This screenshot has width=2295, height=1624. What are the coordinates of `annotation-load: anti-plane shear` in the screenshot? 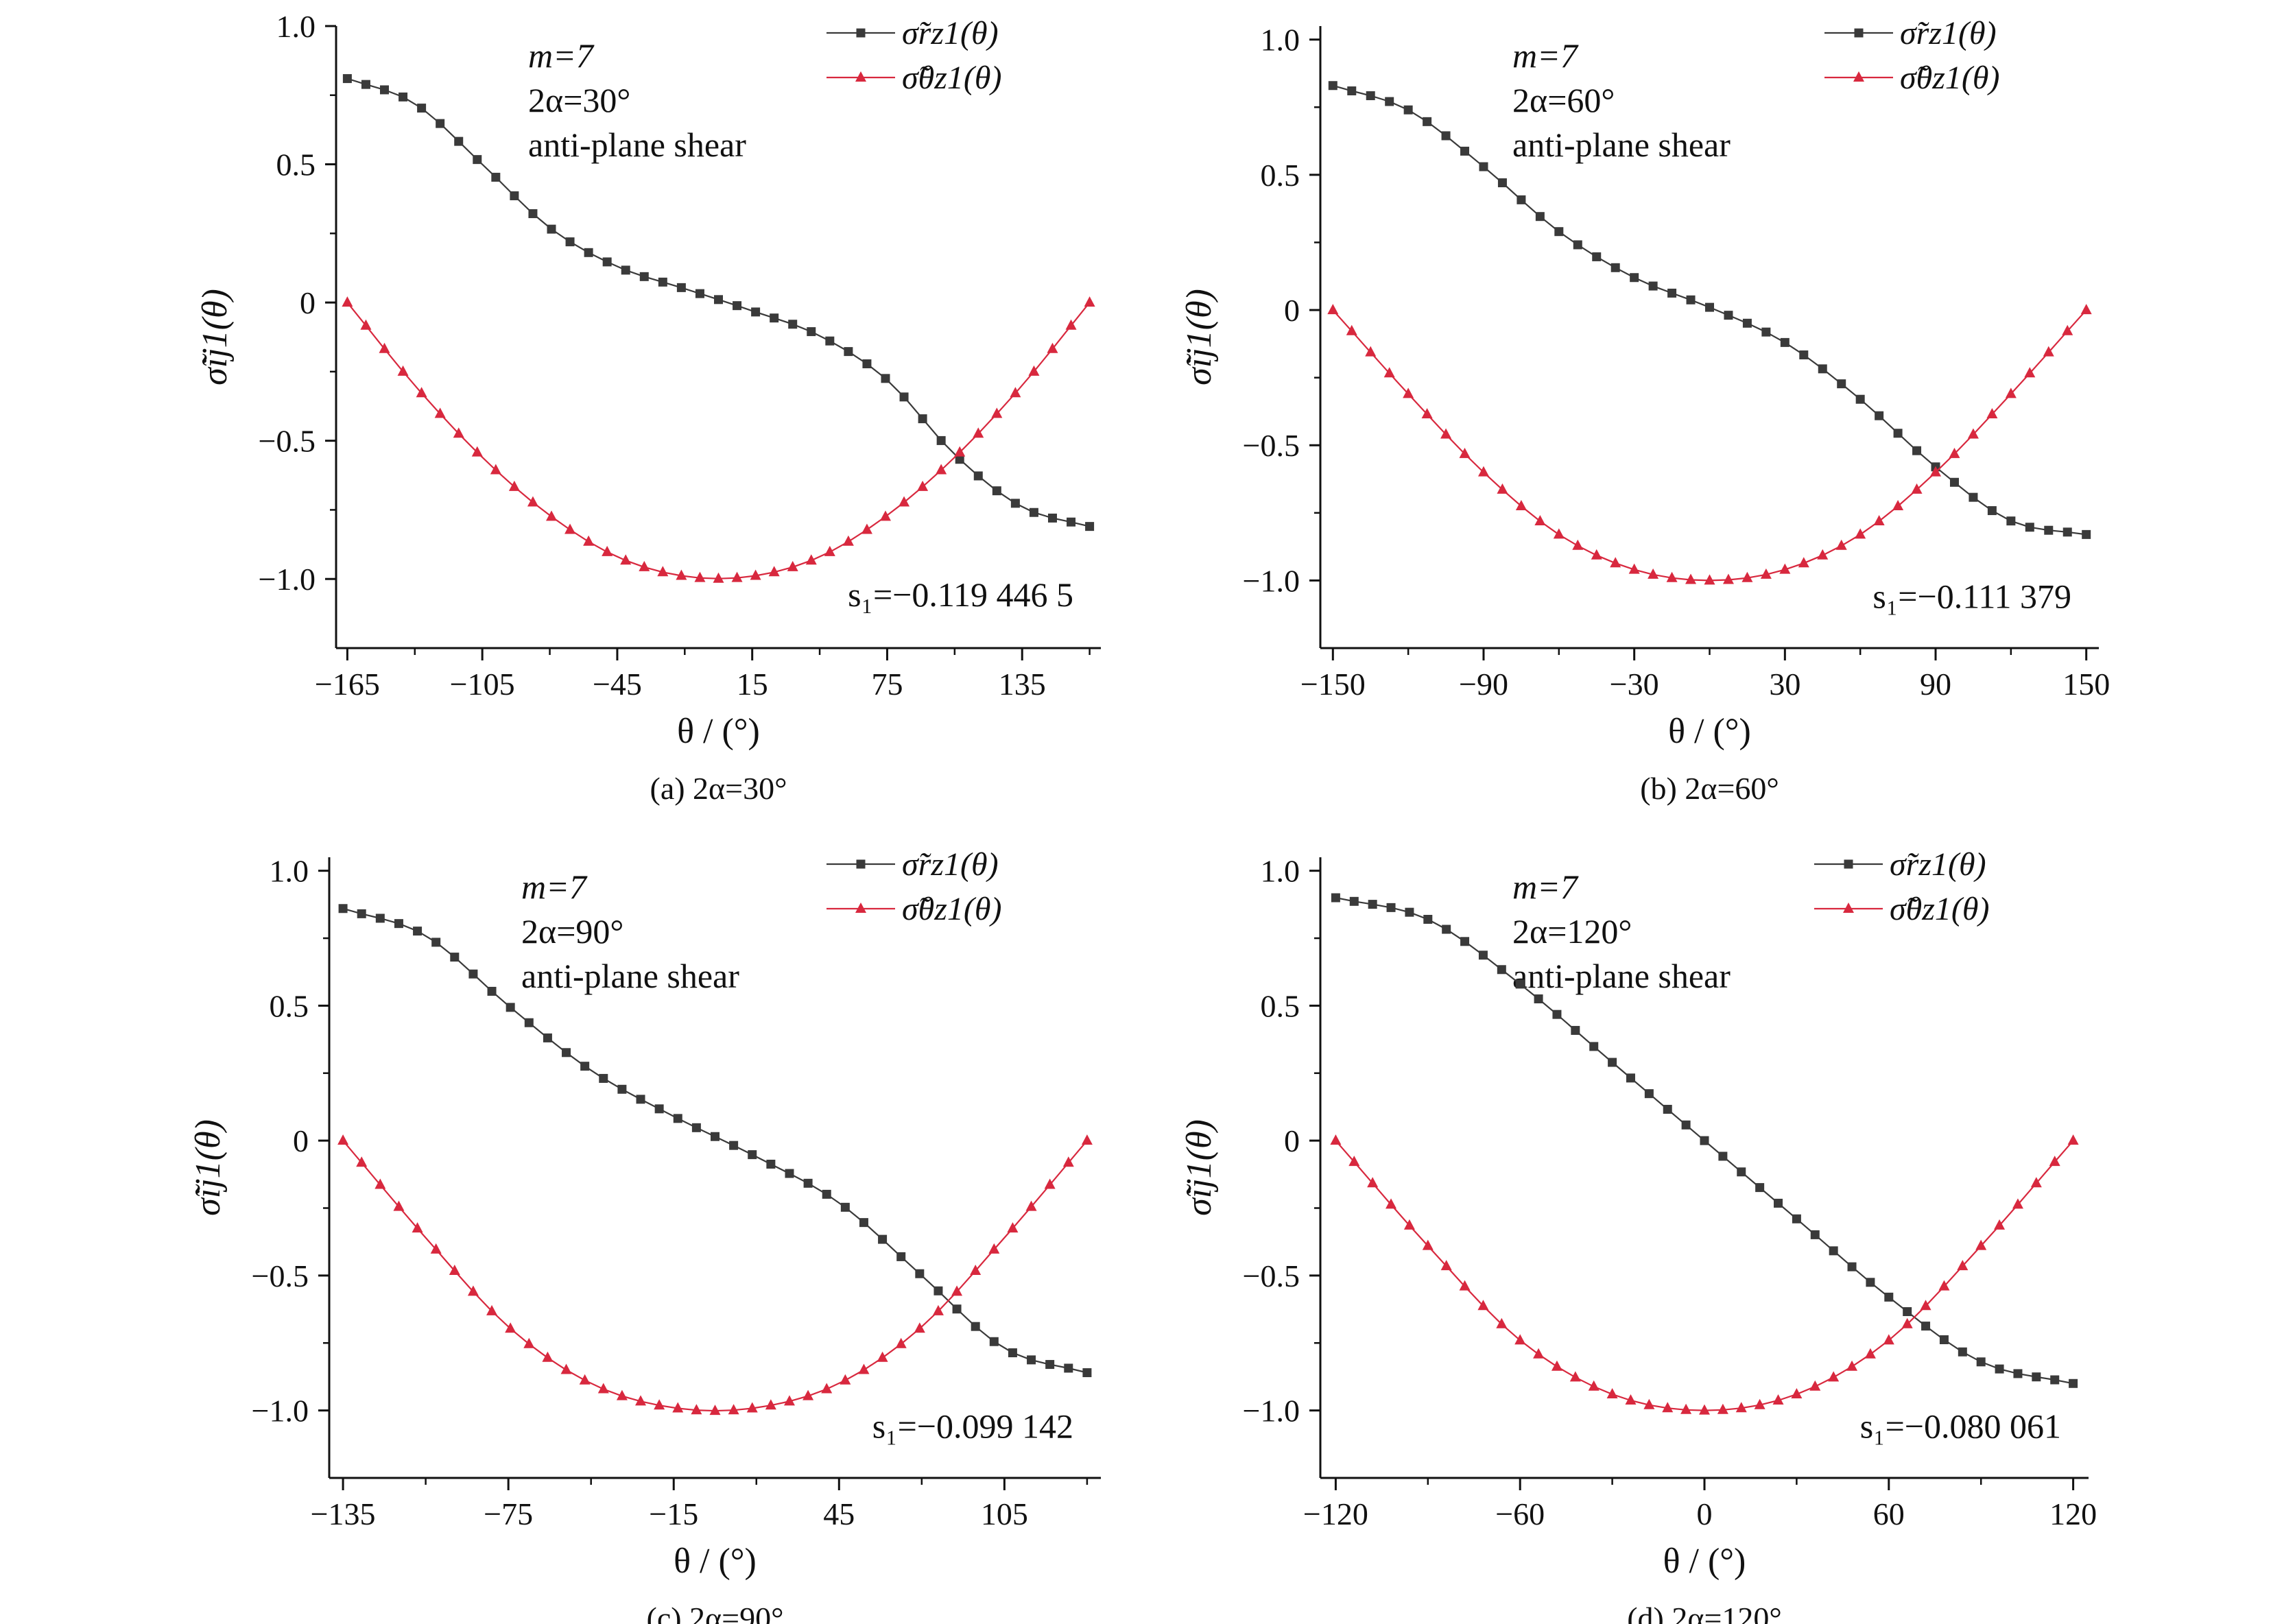 It's located at (630, 976).